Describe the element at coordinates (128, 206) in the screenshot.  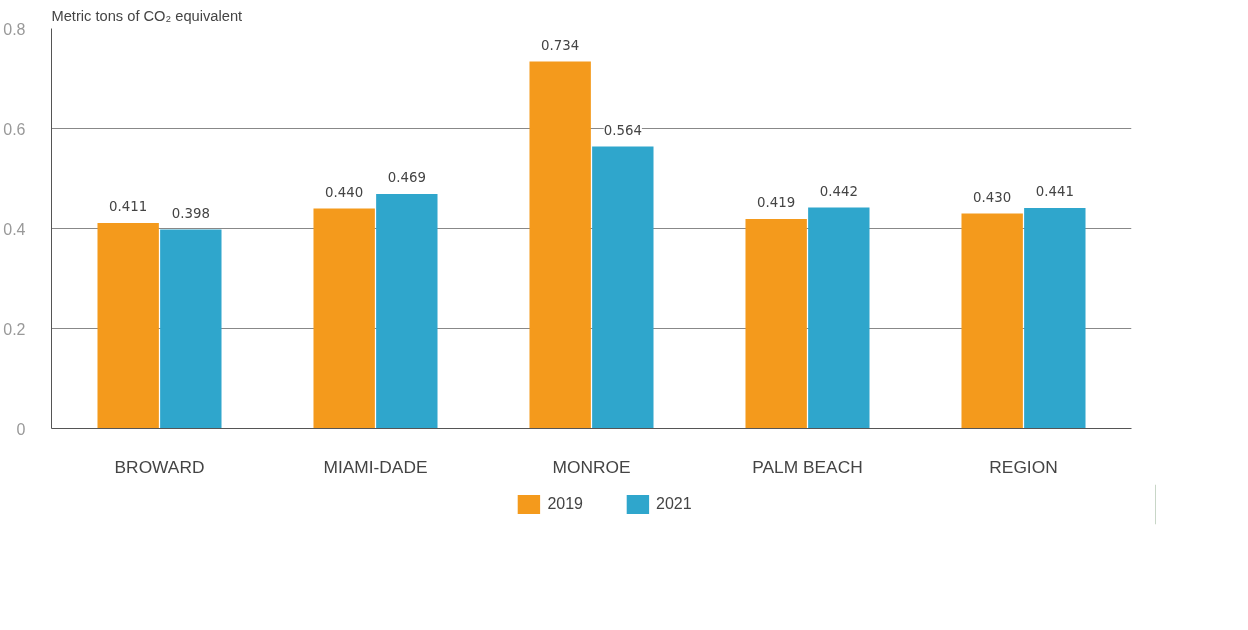
I see `data-label: 0.411` at that location.